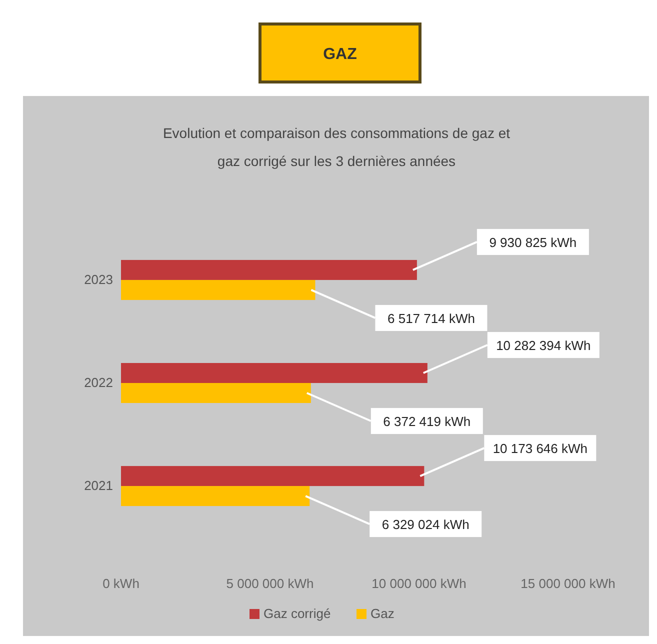  What do you see at coordinates (336, 147) in the screenshot?
I see `chart-subtitle: Evolution et comparaison des consommations de gaz et gaz corrigé sur les 3 dernières années` at bounding box center [336, 147].